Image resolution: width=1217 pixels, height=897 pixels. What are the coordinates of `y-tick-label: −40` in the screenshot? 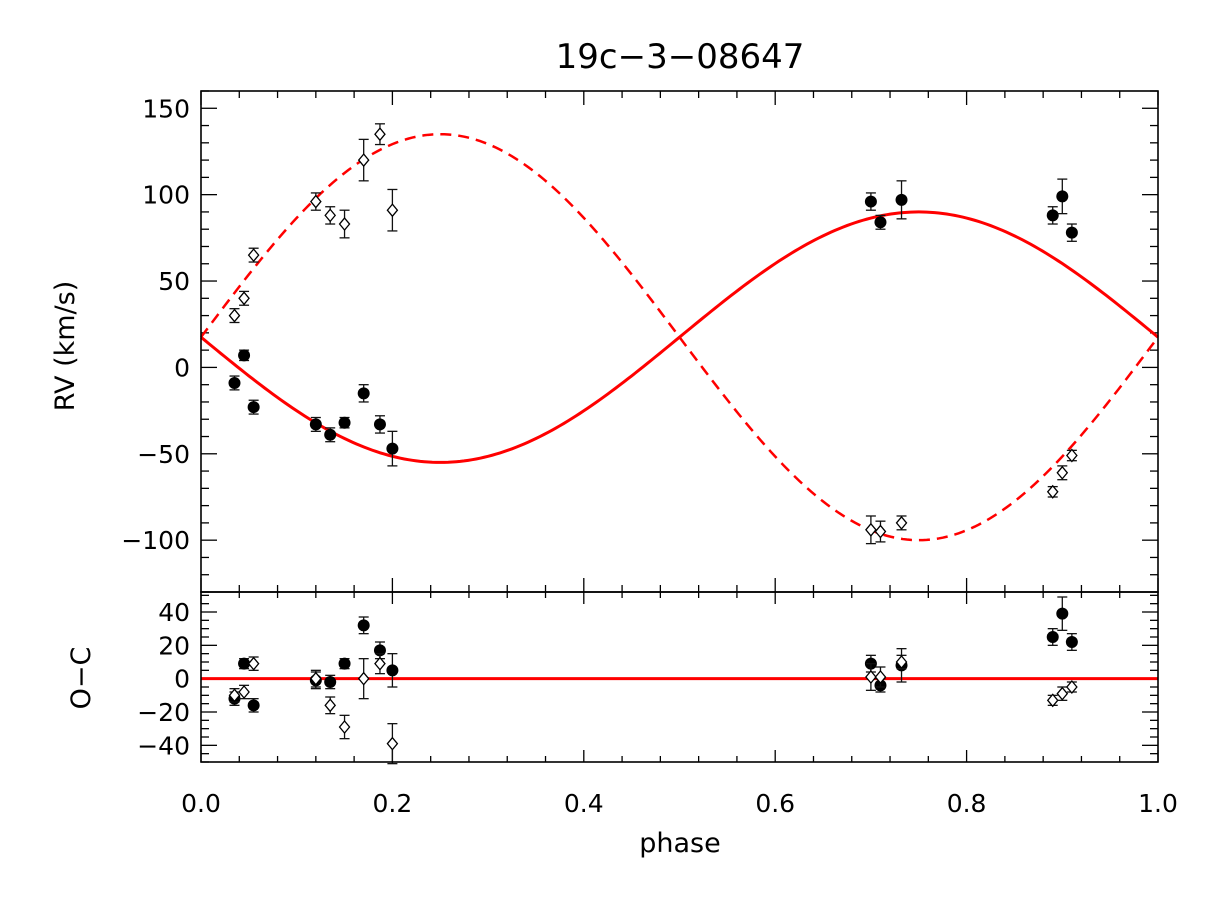 It's located at (163, 745).